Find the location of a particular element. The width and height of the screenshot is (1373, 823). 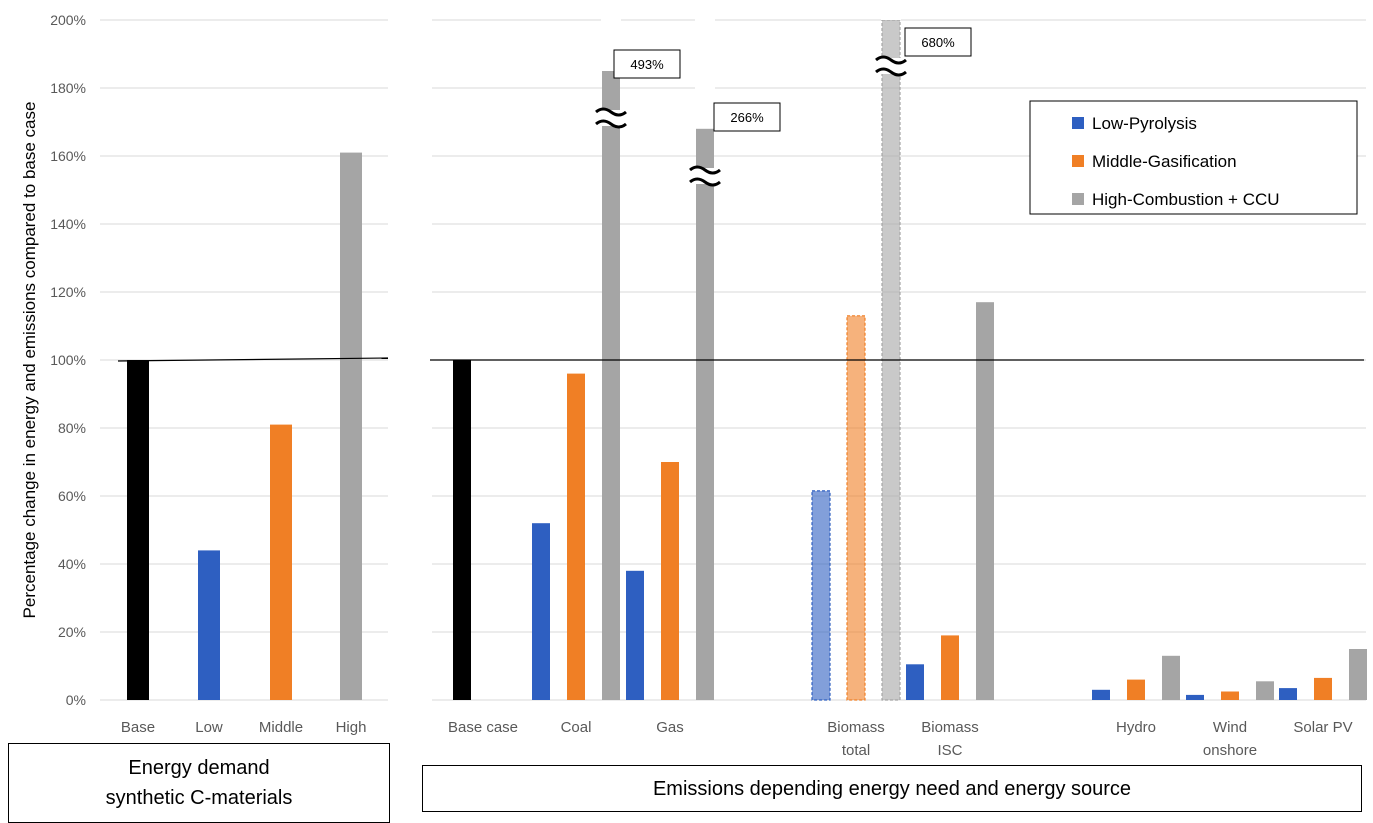

bar-low-pyrolysis-biomass-isc is located at coordinates (915, 682).